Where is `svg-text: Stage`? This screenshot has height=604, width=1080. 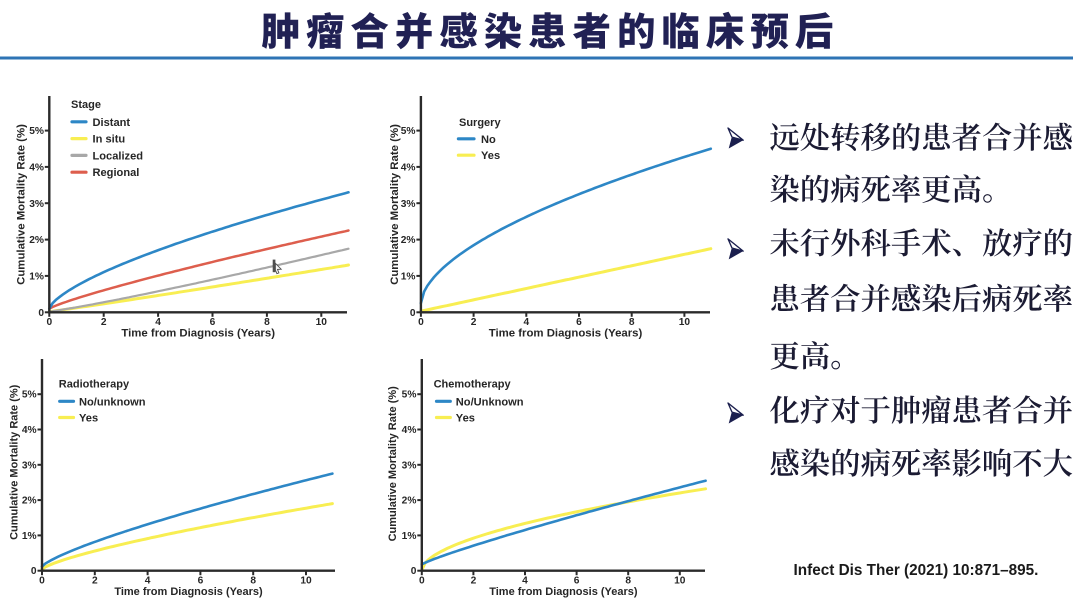
svg-text: Stage is located at coordinates (86, 105).